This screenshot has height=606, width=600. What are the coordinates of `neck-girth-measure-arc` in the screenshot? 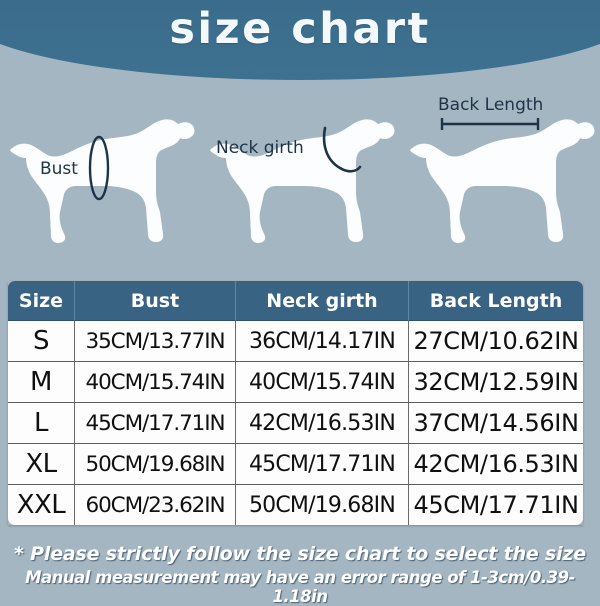 It's located at (342, 149).